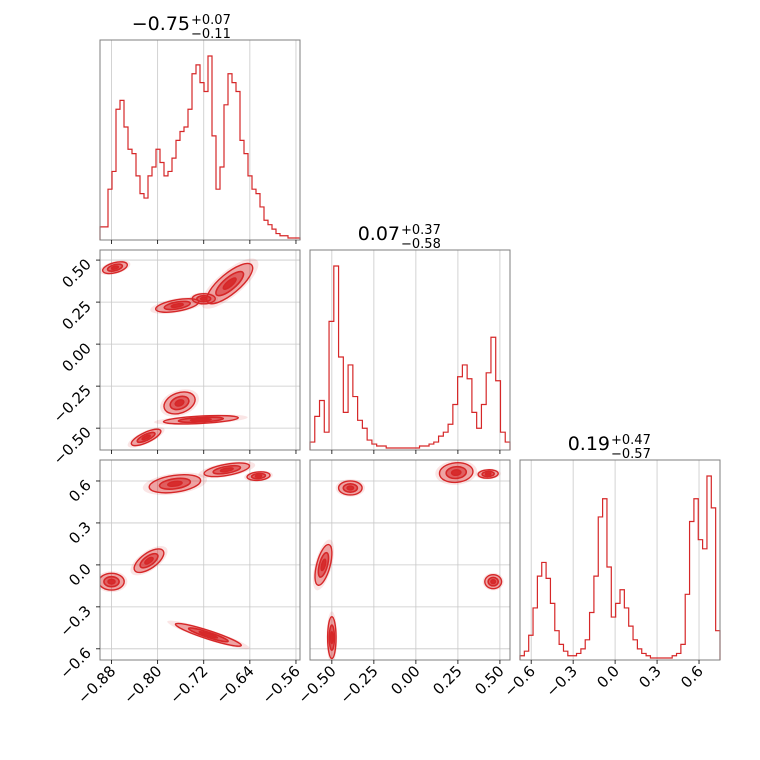  Describe the element at coordinates (447, 680) in the screenshot. I see `xtick-label-1-3: 0.25` at that location.